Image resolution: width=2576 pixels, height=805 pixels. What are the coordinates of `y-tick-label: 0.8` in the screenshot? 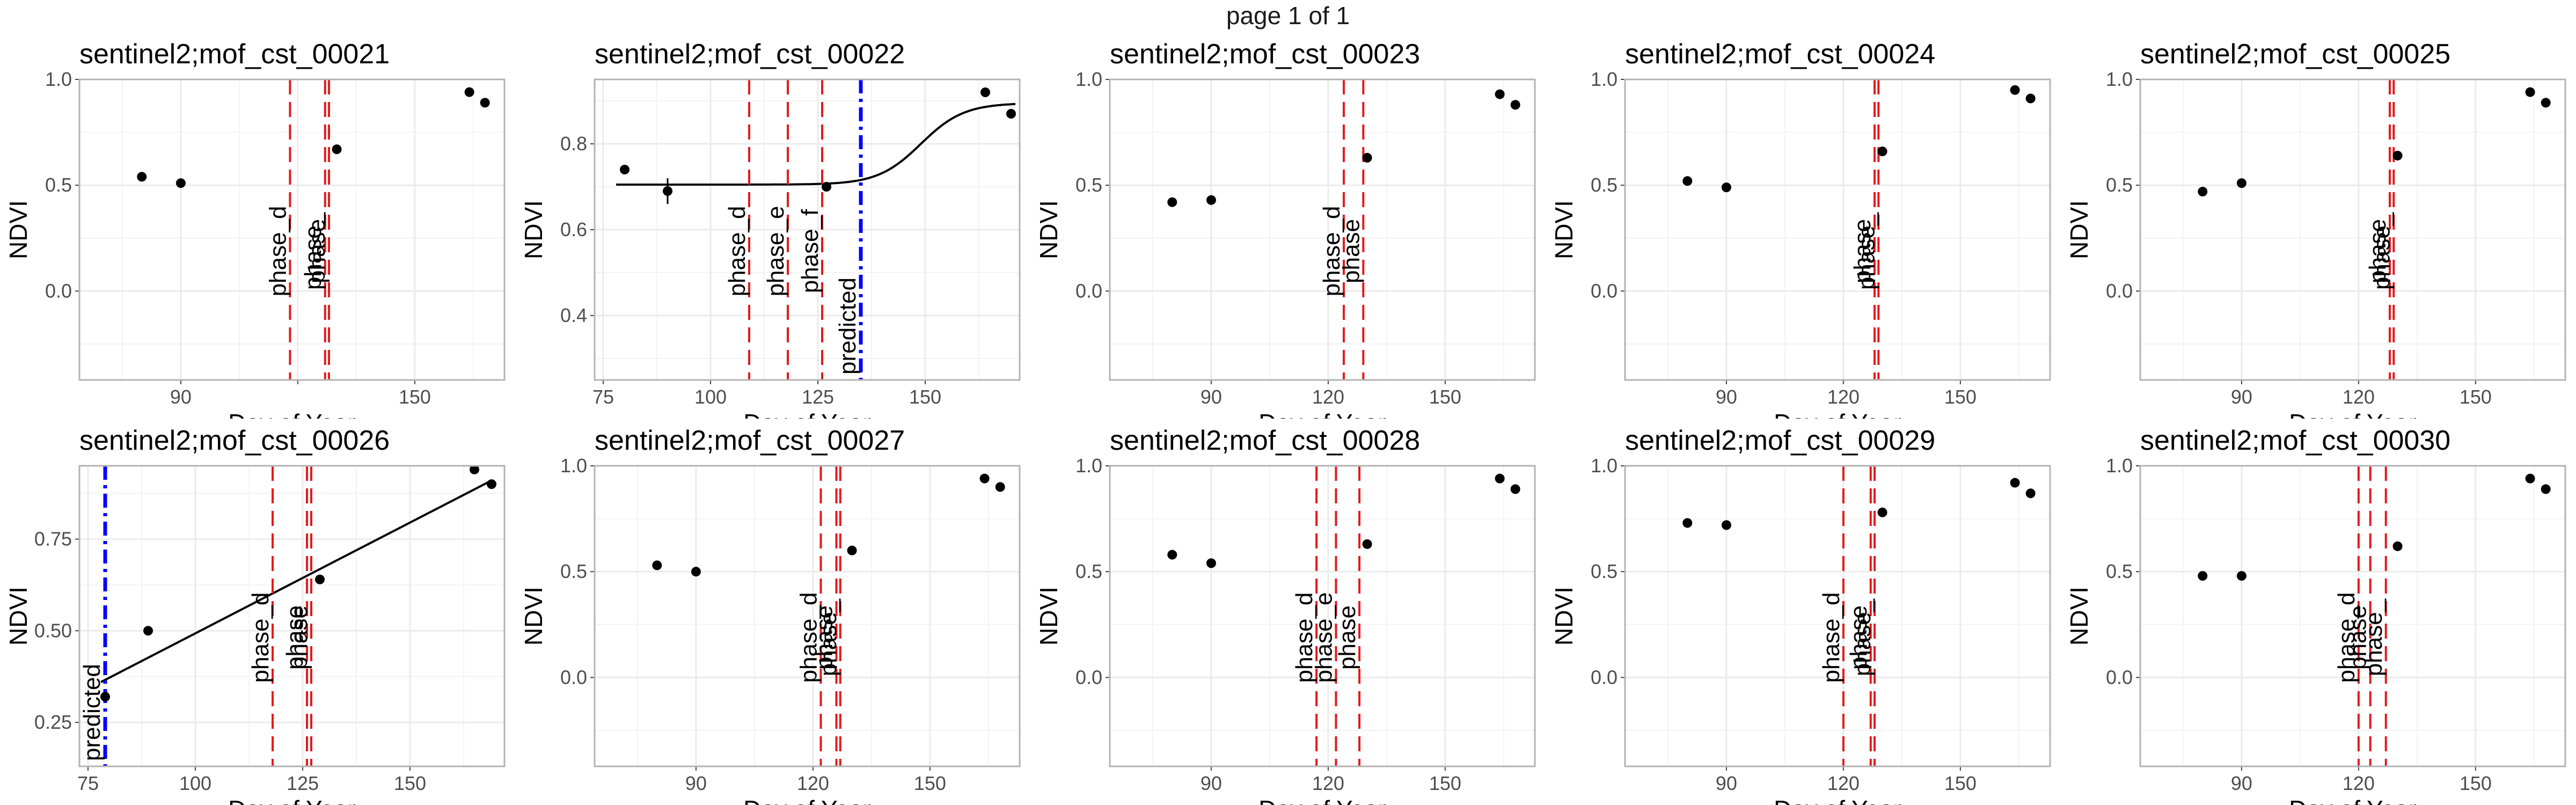 It's located at (573, 144).